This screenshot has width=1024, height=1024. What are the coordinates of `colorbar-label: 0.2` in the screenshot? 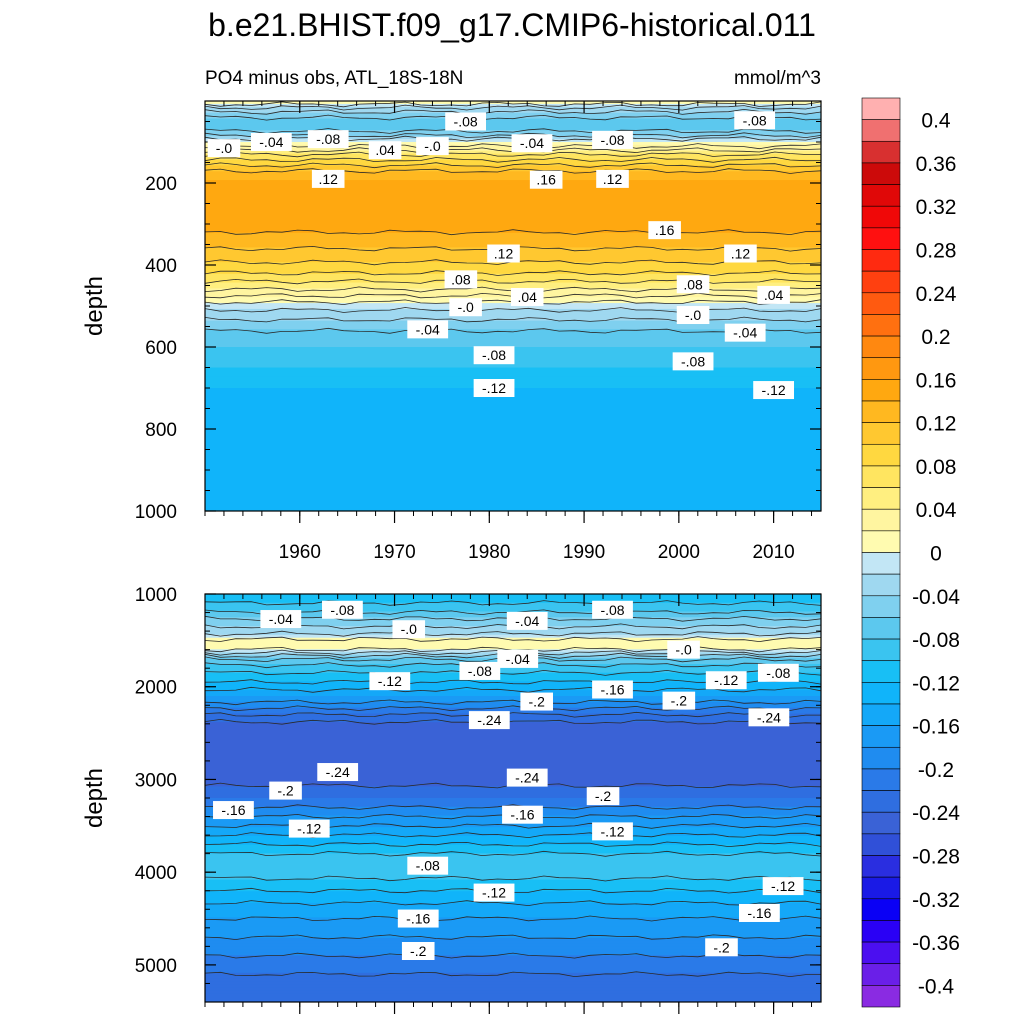 It's located at (935, 337).